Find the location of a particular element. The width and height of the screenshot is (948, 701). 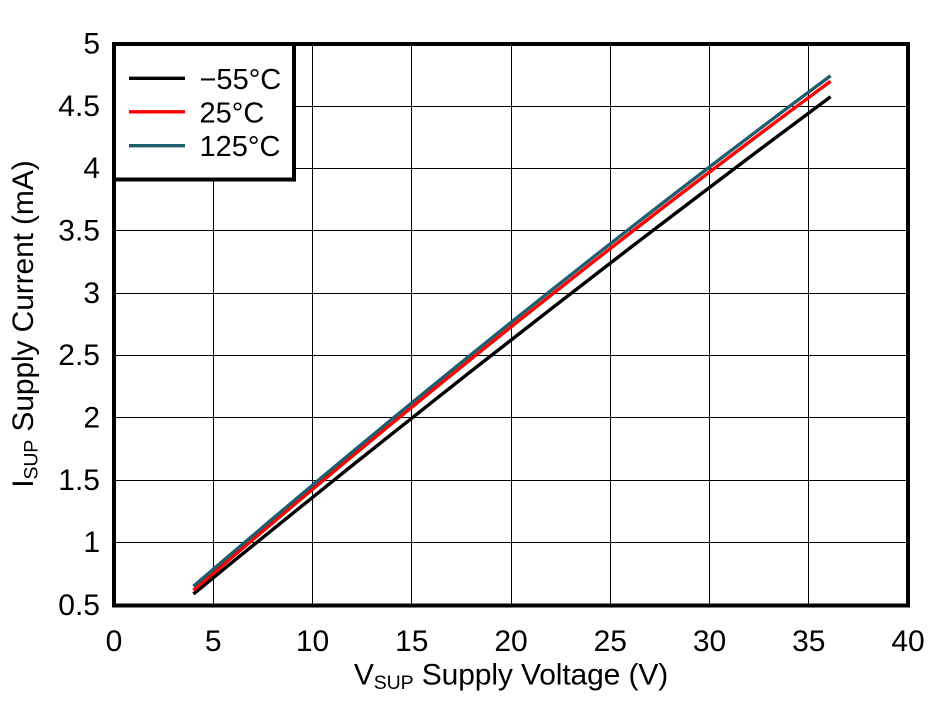

svg-text: 125°C is located at coordinates (240, 147).